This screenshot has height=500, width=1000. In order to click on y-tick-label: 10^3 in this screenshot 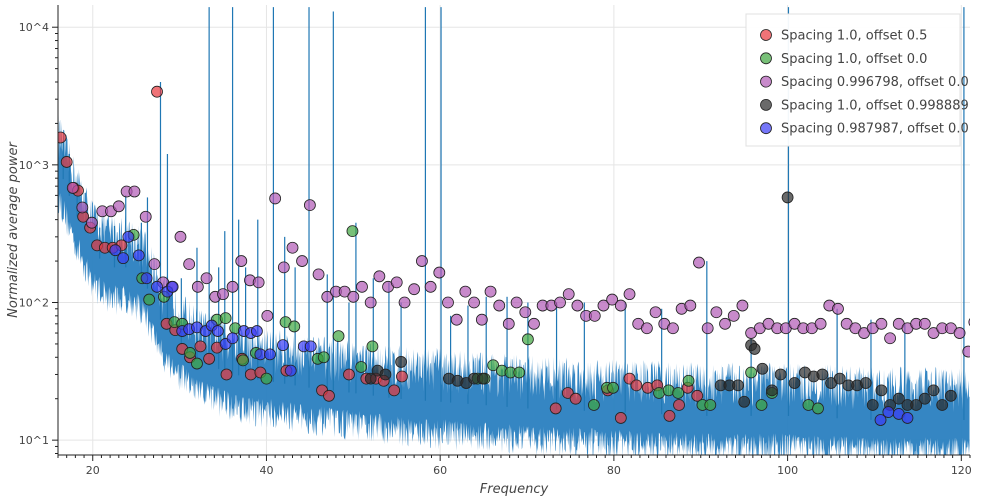, I will do `click(34, 165)`.